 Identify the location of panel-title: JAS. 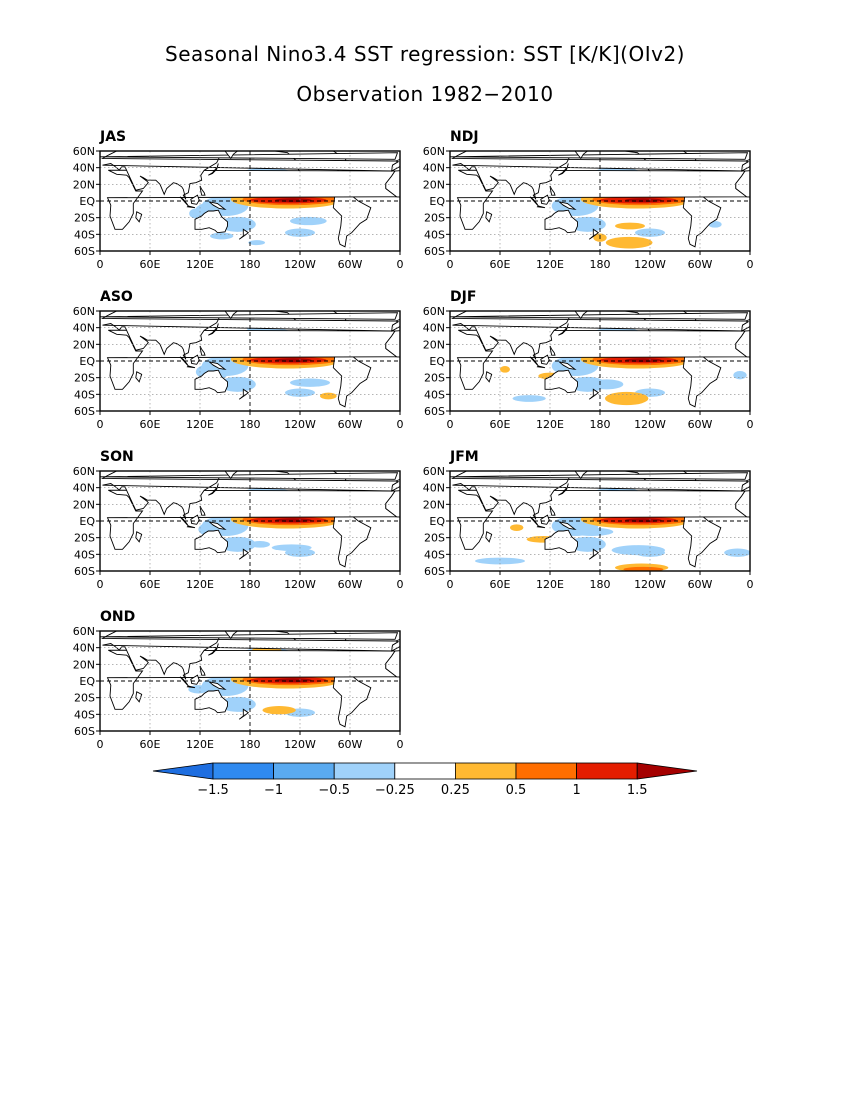
(112, 137).